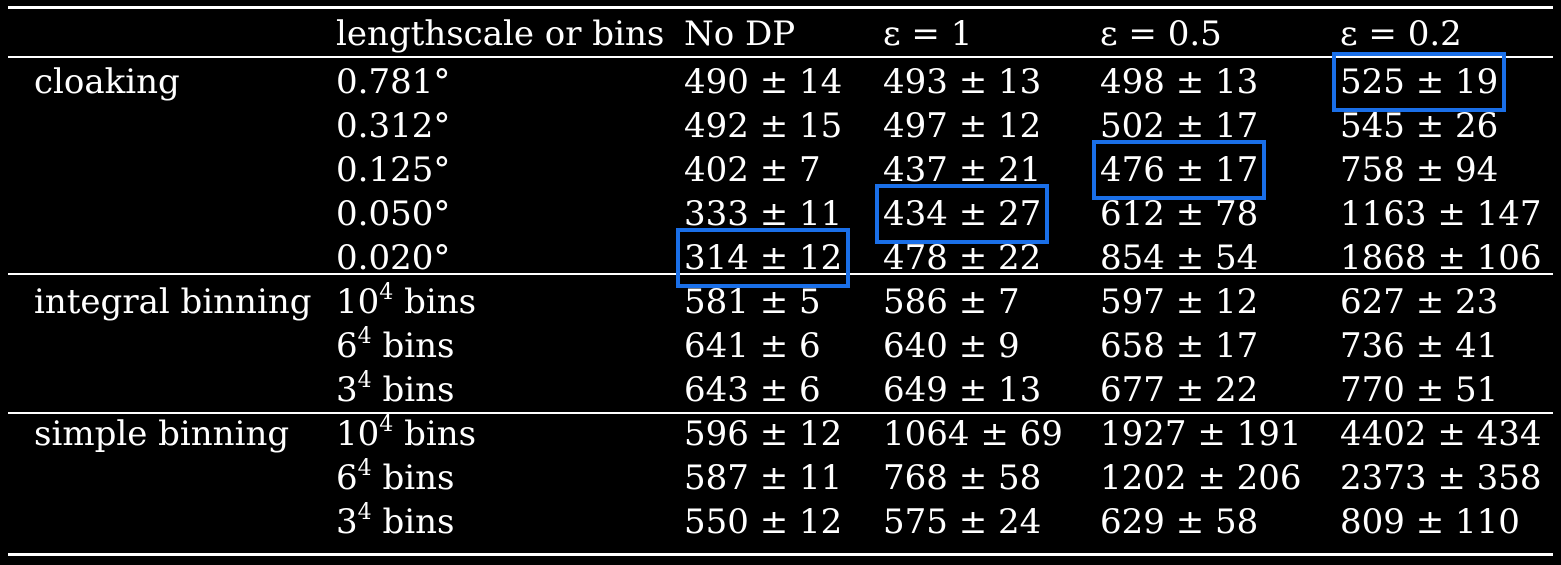 The height and width of the screenshot is (565, 1561). I want to click on header-eps02-col: ε = 0.2, so click(1401, 34).